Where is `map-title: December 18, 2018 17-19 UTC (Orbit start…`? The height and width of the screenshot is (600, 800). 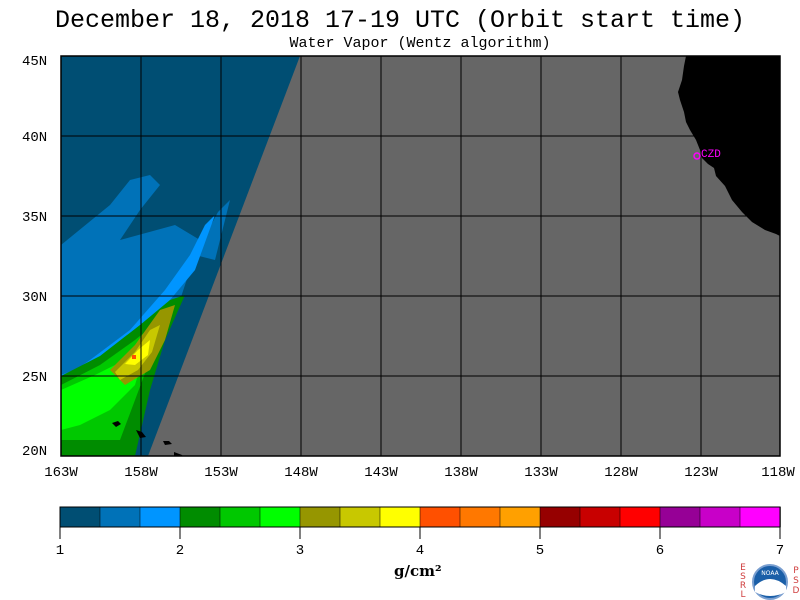 map-title: December 18, 2018 17-19 UTC (Orbit start… is located at coordinates (400, 20).